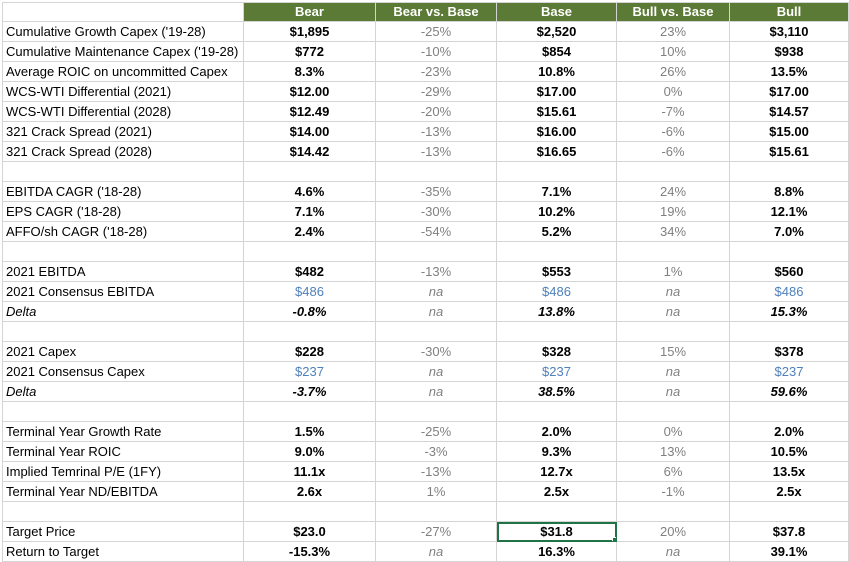 The height and width of the screenshot is (562, 849). I want to click on bear-cell: 7.1%, so click(309, 211).